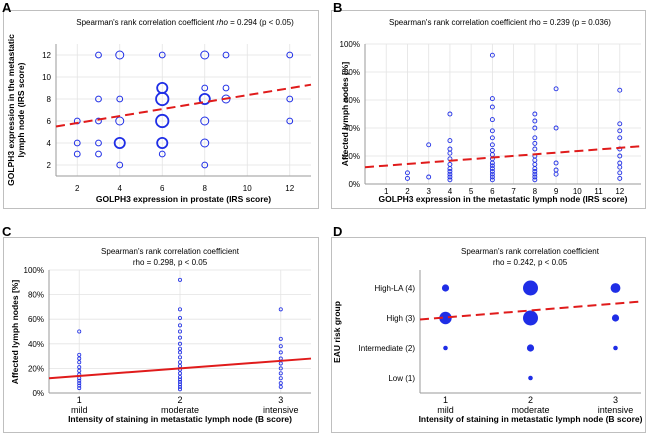 This screenshot has height=435, width=649. Describe the element at coordinates (337, 332) in the screenshot. I see `y-axis-label: EAU risk group` at that location.